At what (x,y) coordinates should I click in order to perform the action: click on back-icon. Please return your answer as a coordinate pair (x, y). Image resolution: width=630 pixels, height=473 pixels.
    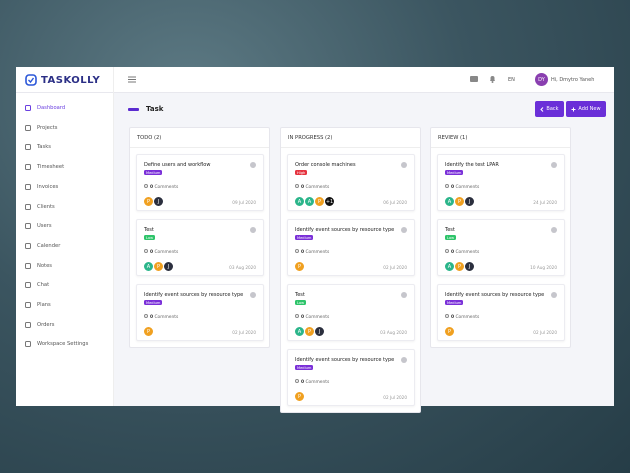
    Looking at the image, I should click on (542, 109).